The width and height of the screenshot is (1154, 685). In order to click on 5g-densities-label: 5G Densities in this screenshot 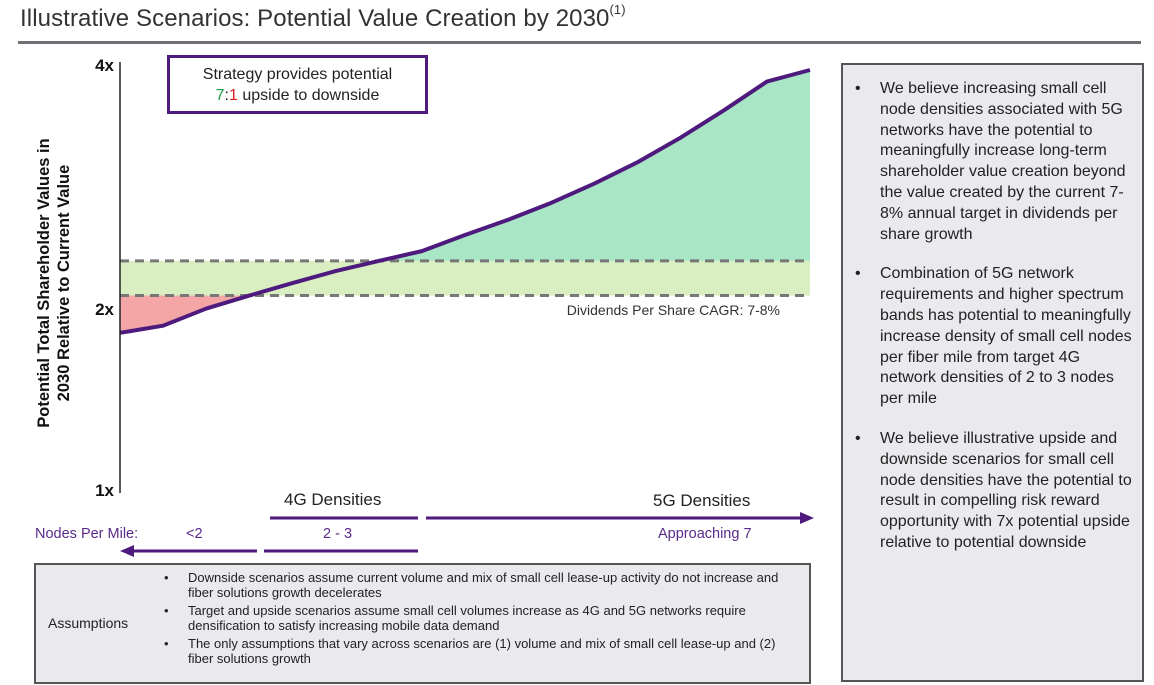, I will do `click(702, 500)`.